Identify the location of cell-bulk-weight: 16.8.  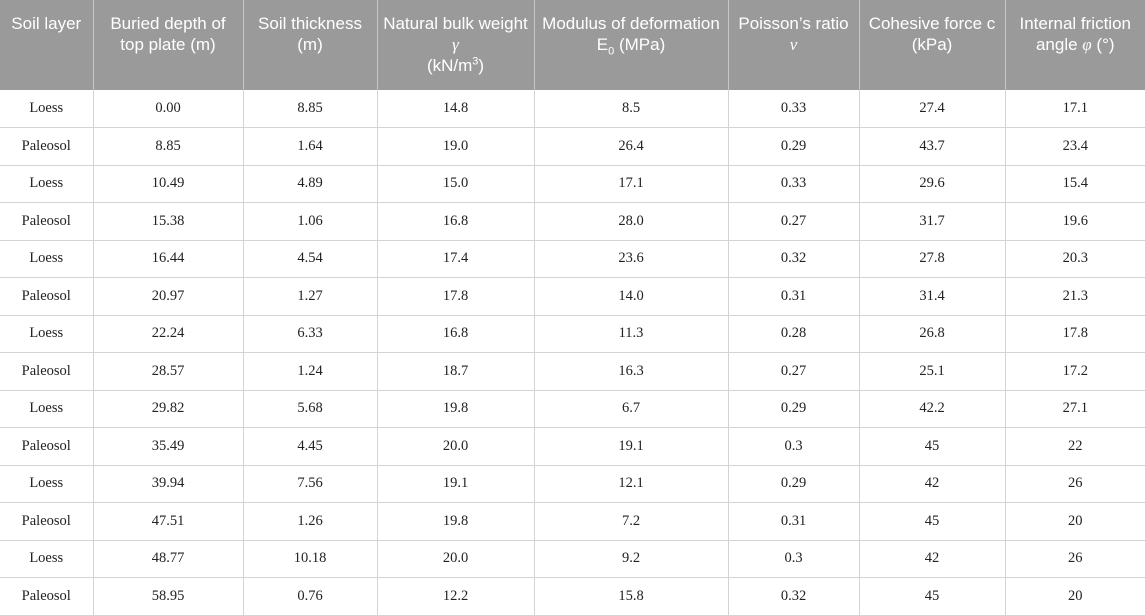
(456, 221).